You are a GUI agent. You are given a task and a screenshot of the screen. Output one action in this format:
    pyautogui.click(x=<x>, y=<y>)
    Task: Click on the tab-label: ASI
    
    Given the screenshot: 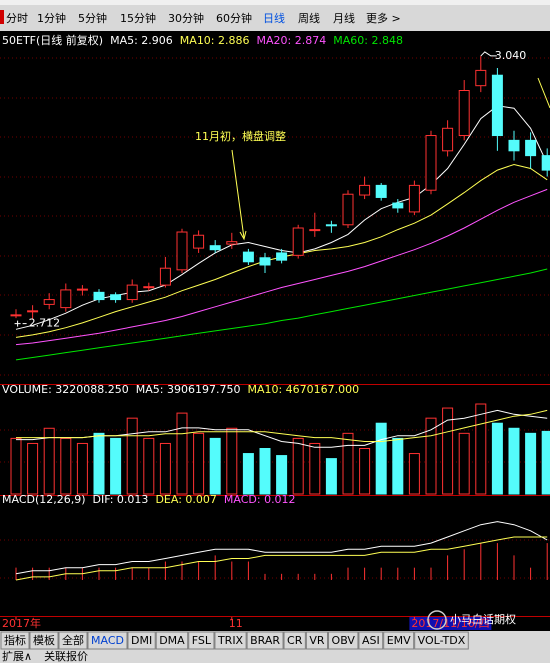 What is the action you would take?
    pyautogui.click(x=371, y=640)
    